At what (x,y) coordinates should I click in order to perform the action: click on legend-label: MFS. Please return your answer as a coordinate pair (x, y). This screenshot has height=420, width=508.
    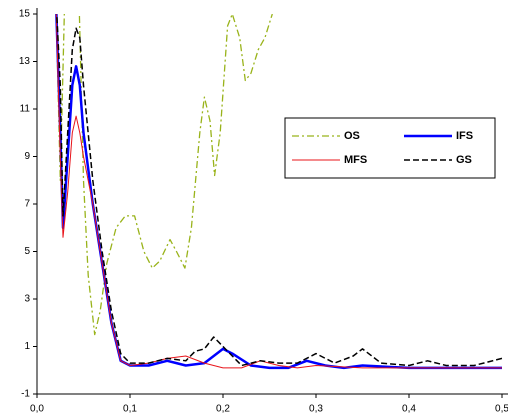
    Looking at the image, I should click on (355, 160).